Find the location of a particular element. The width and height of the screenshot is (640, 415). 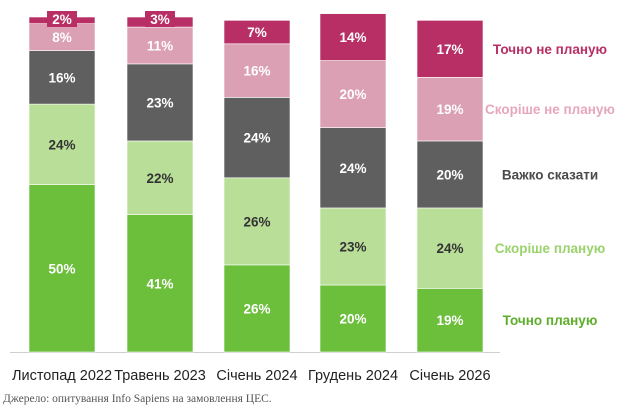

data-label-5-4: 19% is located at coordinates (449, 109).